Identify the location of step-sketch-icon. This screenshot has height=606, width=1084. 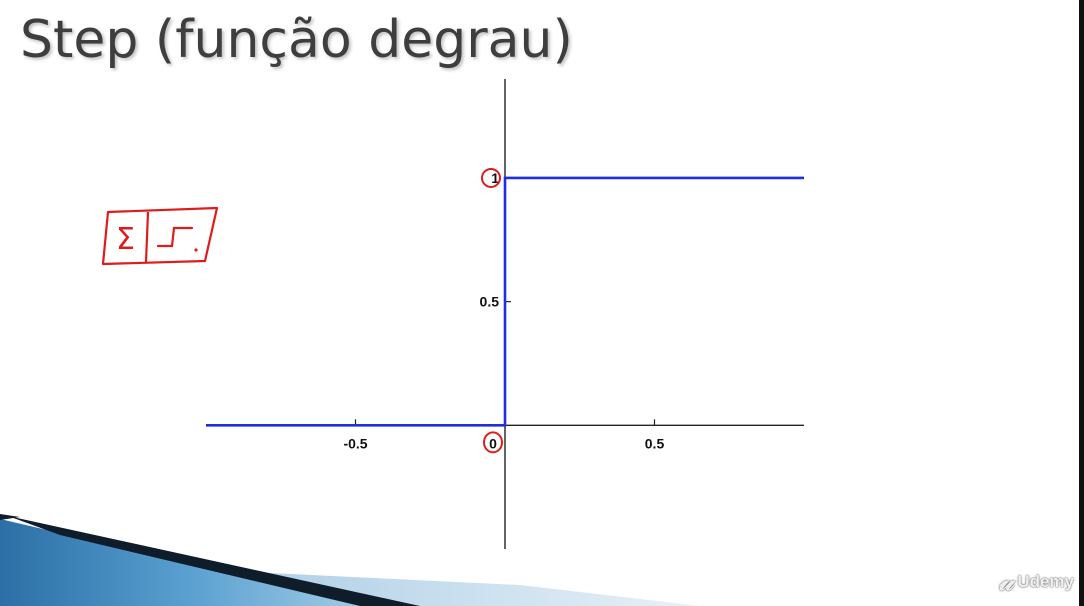
(175, 237).